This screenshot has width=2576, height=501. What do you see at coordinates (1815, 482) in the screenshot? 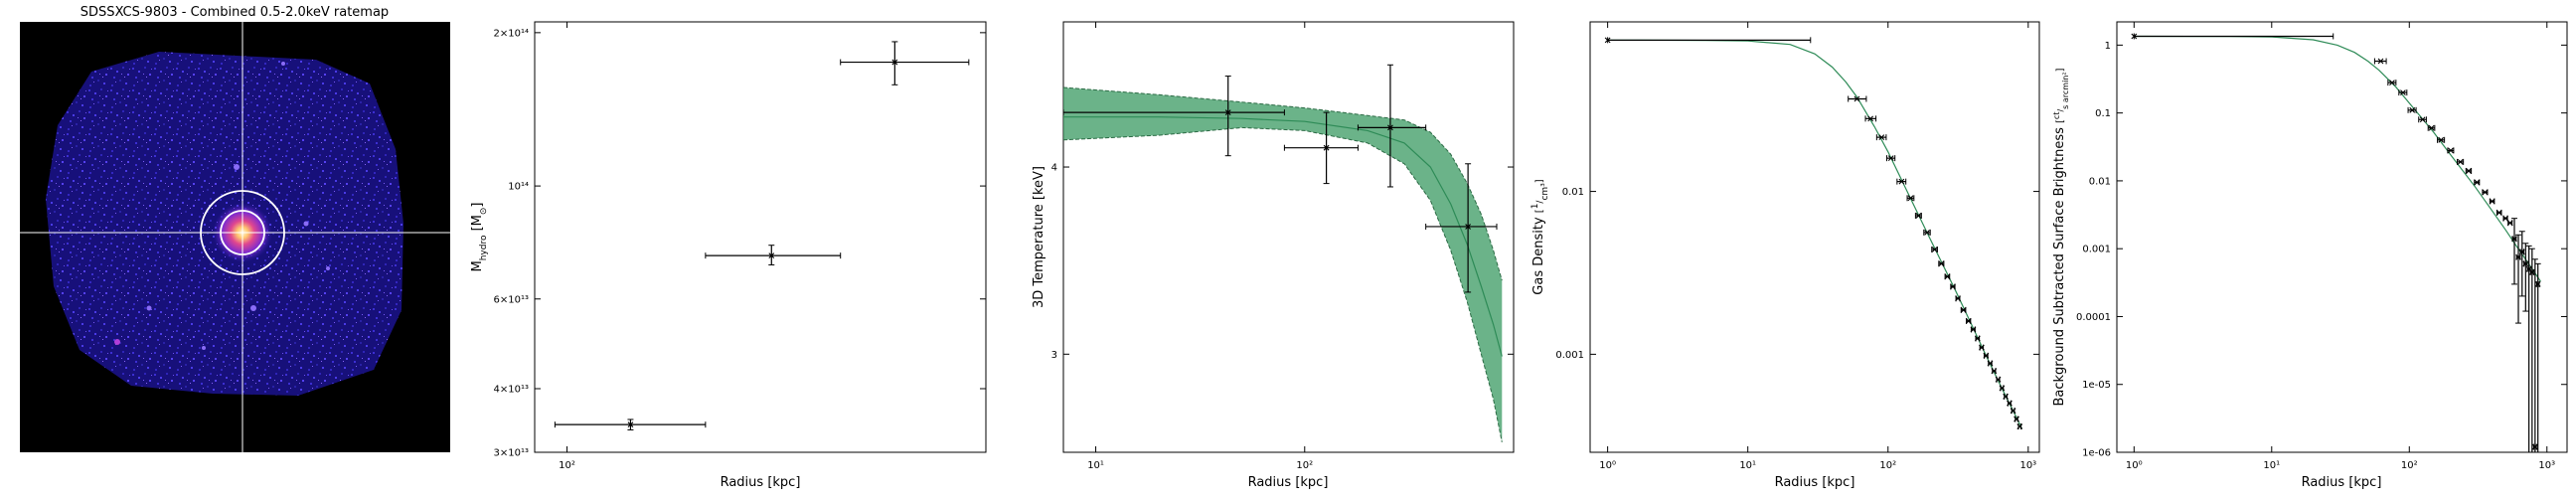
I see `density-x-axis-label: Radius [kpc]` at bounding box center [1815, 482].